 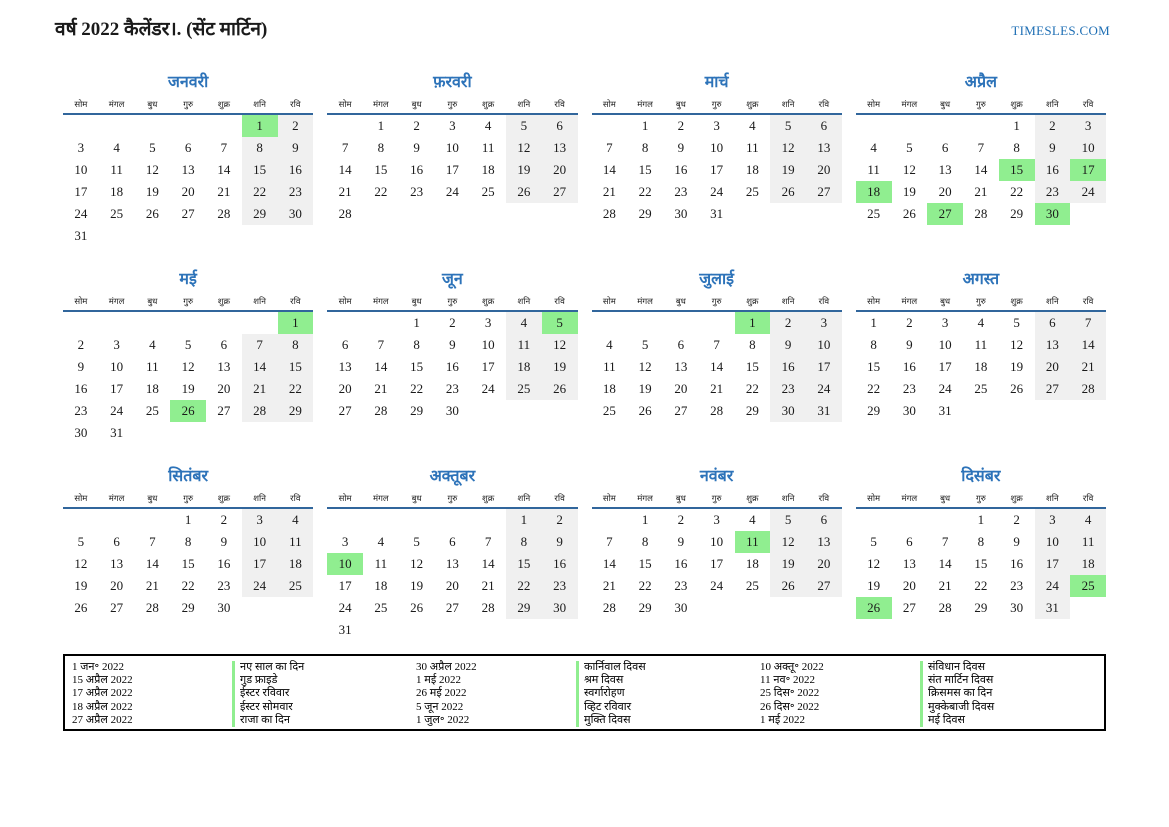 I want to click on day-cell: 12, so click(x=81, y=563).